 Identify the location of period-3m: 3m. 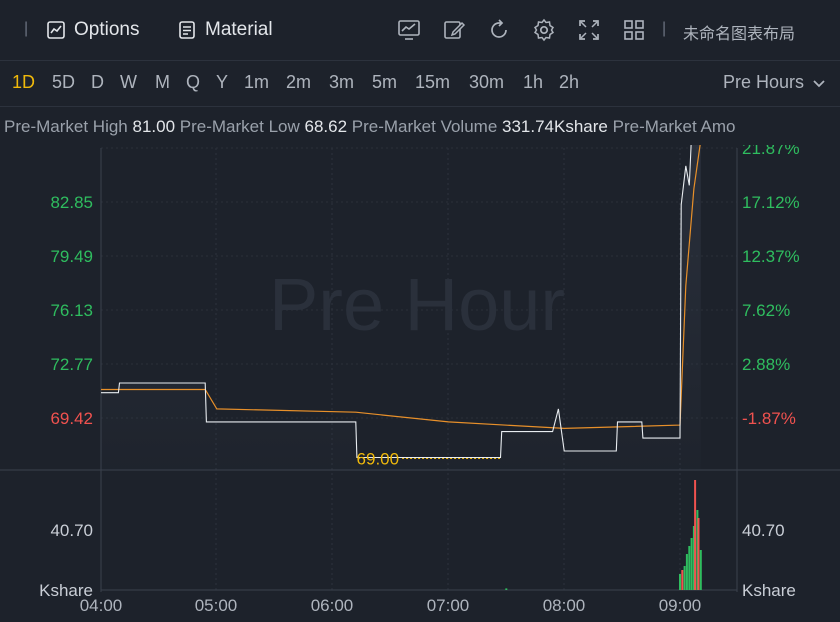
(342, 82).